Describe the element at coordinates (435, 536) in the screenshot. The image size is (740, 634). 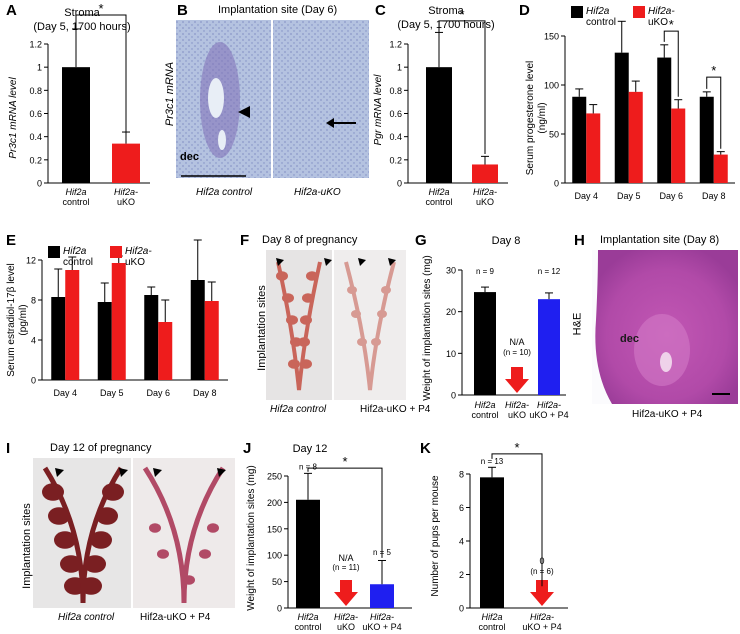
I see `chart-k-ylabel: Number of pups per mouse` at that location.